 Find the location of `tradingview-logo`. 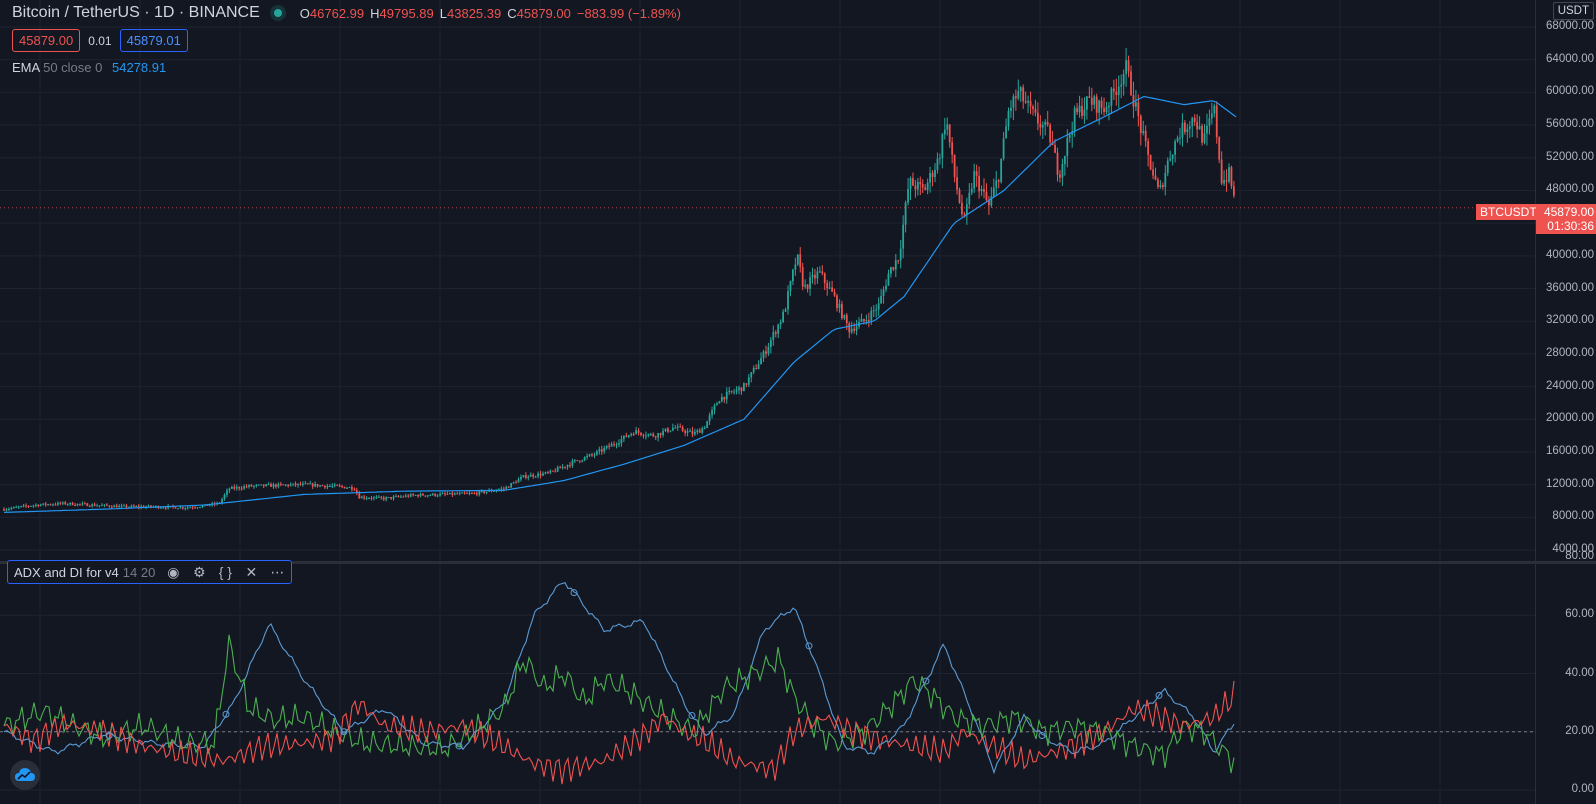

tradingview-logo is located at coordinates (25, 775).